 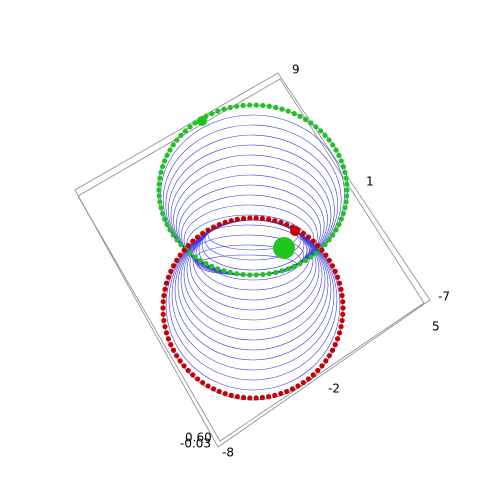 I want to click on green-sphere, so click(x=284, y=248).